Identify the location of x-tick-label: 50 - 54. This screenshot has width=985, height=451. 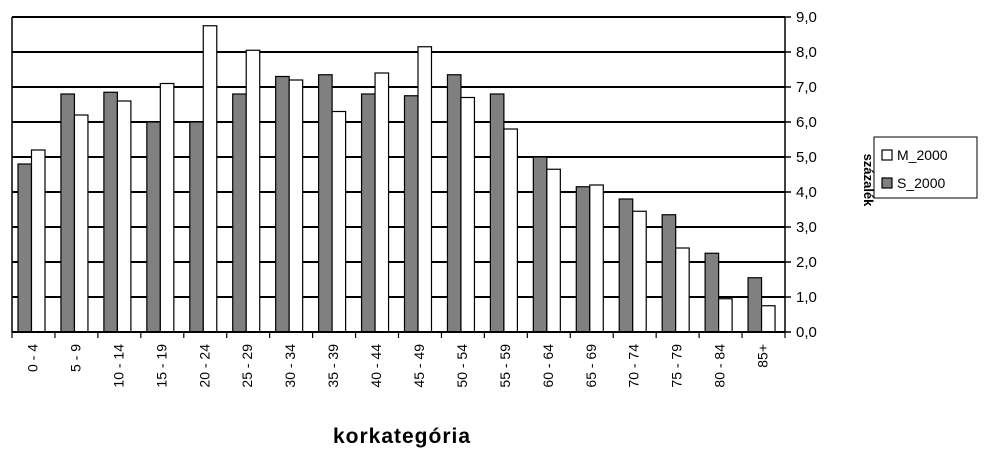
(462, 366).